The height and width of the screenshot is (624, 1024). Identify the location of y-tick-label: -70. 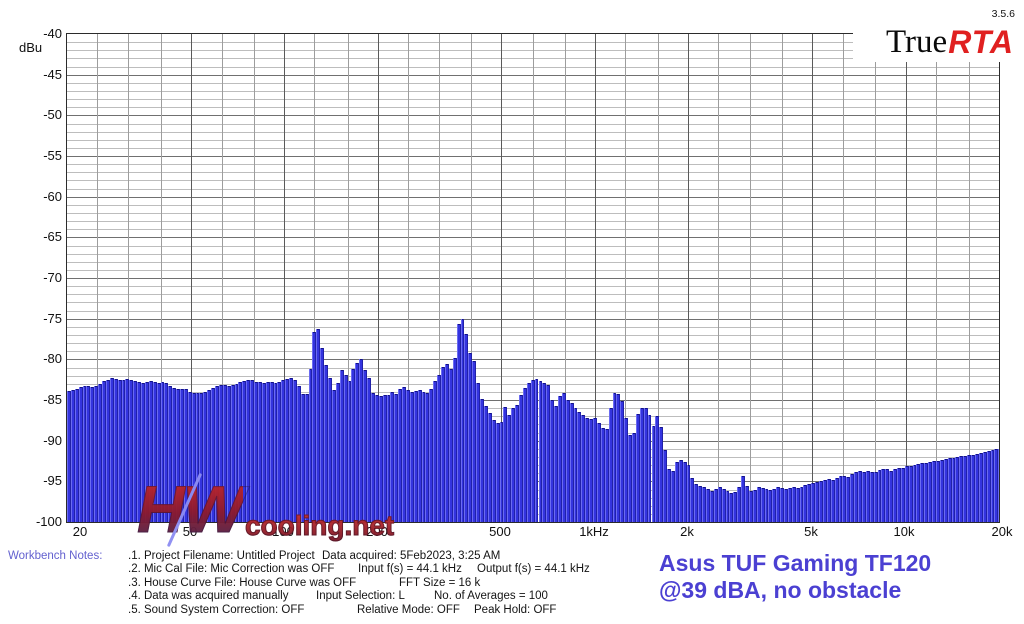
(52, 277).